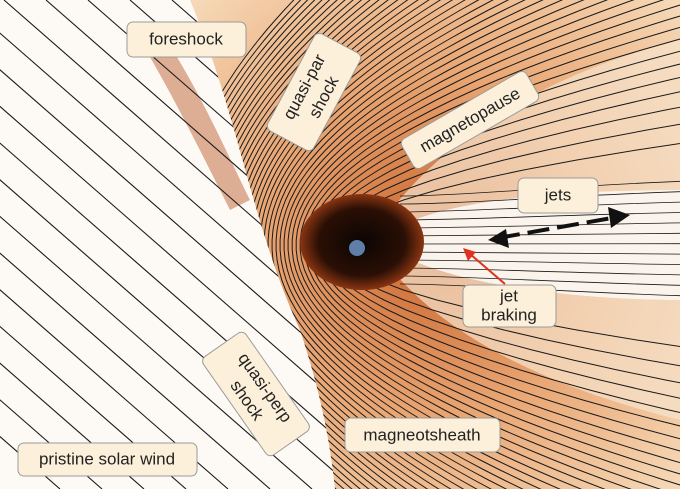 This screenshot has width=680, height=489. What do you see at coordinates (619, 217) in the screenshot?
I see `jet-arrowhead-right` at bounding box center [619, 217].